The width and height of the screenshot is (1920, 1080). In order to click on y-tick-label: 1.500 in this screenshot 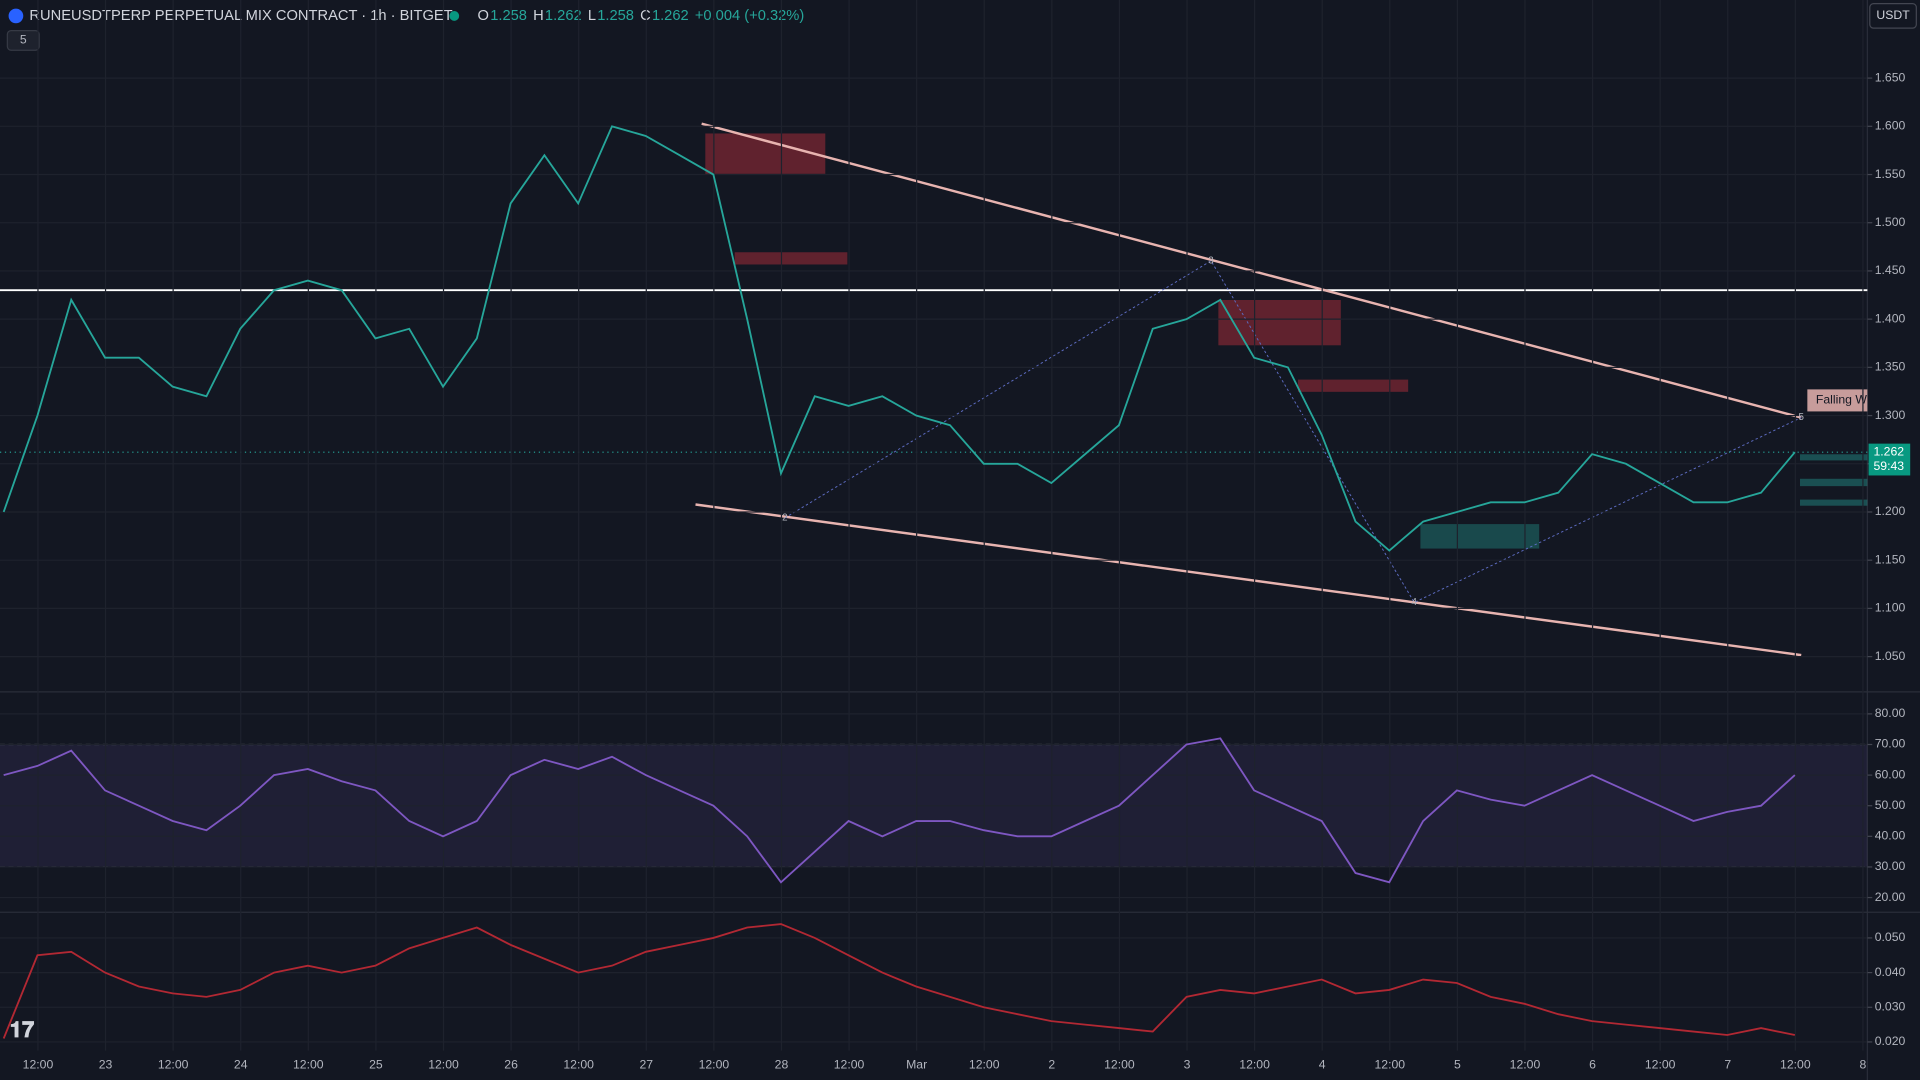, I will do `click(1890, 222)`.